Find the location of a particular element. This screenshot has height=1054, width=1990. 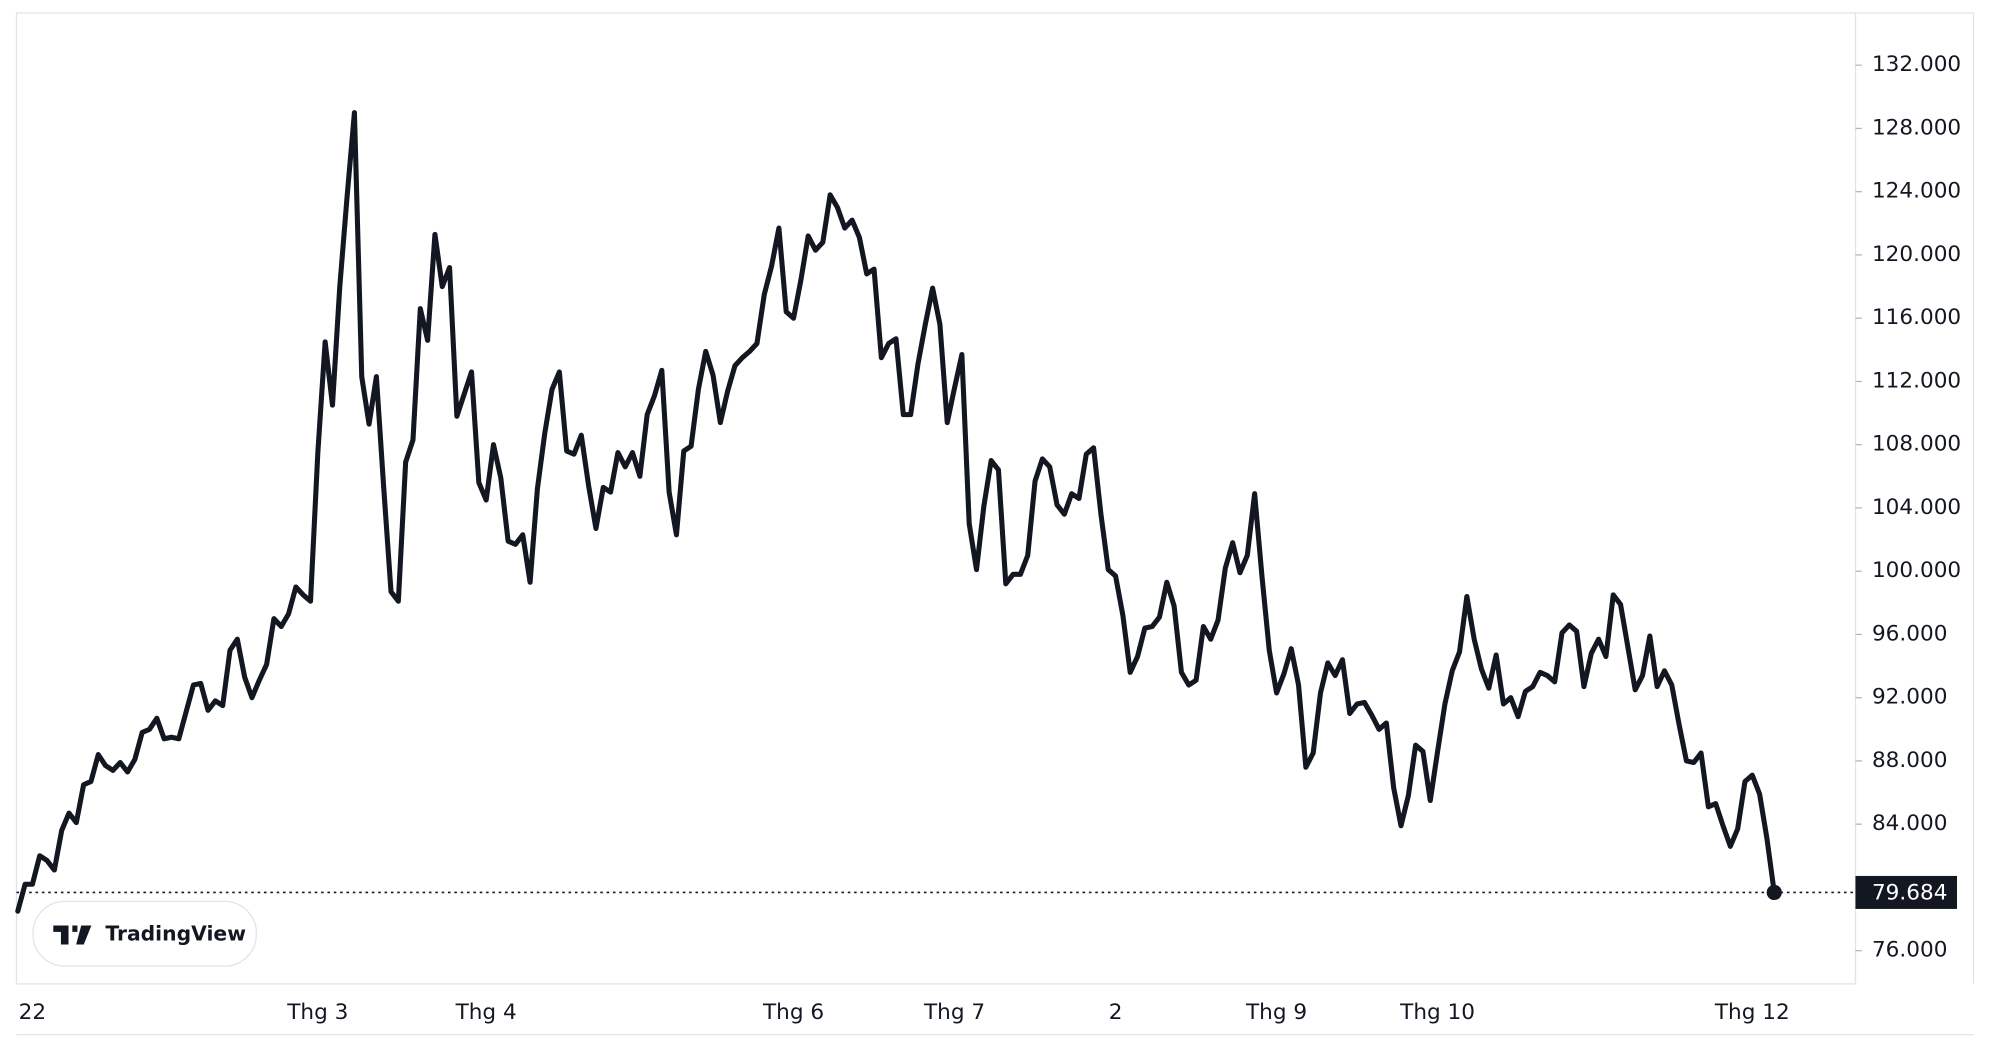

watermark-box is located at coordinates (144, 933).